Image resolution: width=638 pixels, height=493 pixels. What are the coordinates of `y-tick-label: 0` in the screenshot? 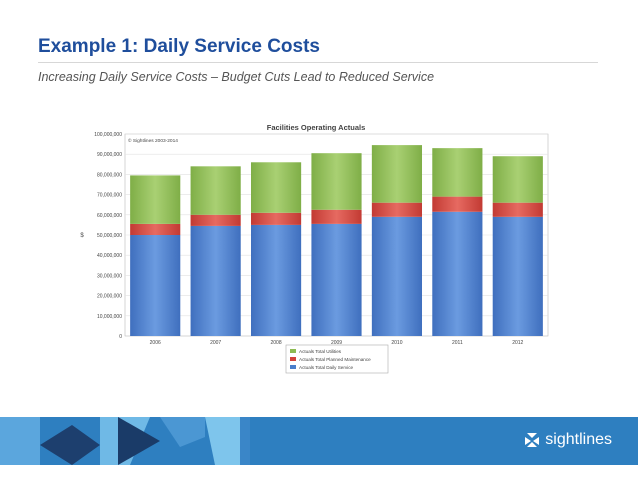 It's located at (120, 337).